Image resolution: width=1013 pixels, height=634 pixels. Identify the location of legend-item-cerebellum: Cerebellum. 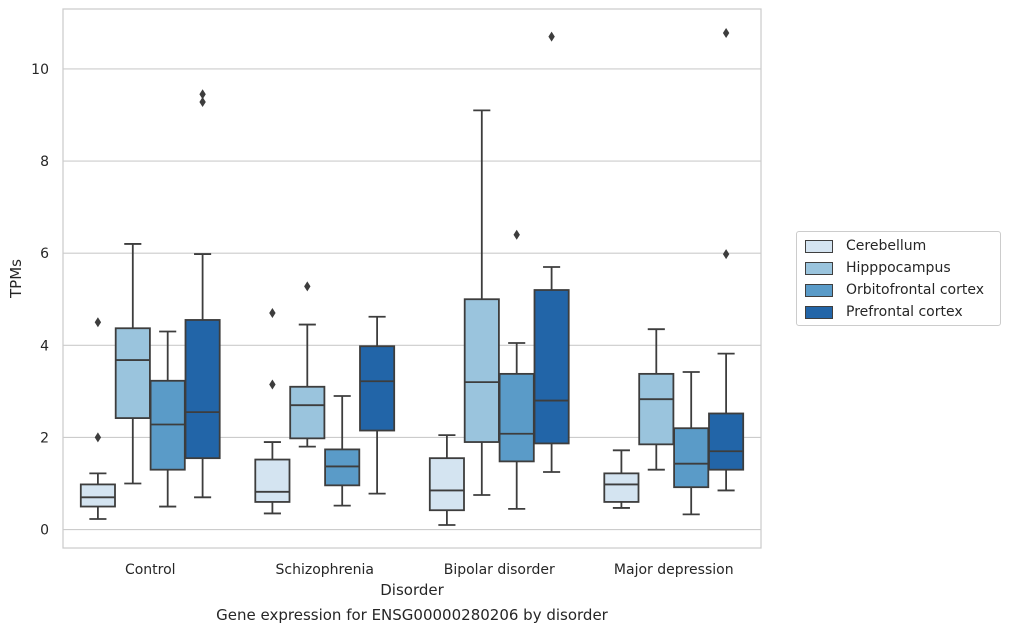
(865, 246).